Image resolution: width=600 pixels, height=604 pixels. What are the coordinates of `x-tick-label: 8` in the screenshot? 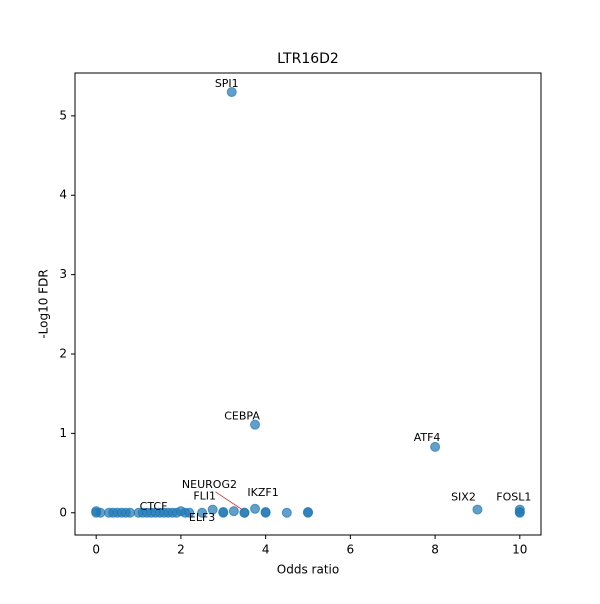 It's located at (435, 550).